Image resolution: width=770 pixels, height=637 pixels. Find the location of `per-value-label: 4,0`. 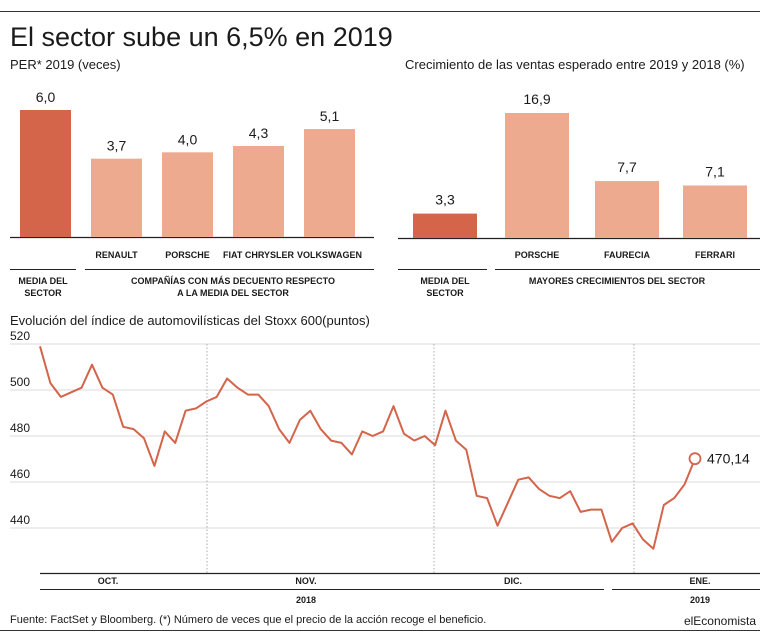

per-value-label: 4,0 is located at coordinates (188, 139).